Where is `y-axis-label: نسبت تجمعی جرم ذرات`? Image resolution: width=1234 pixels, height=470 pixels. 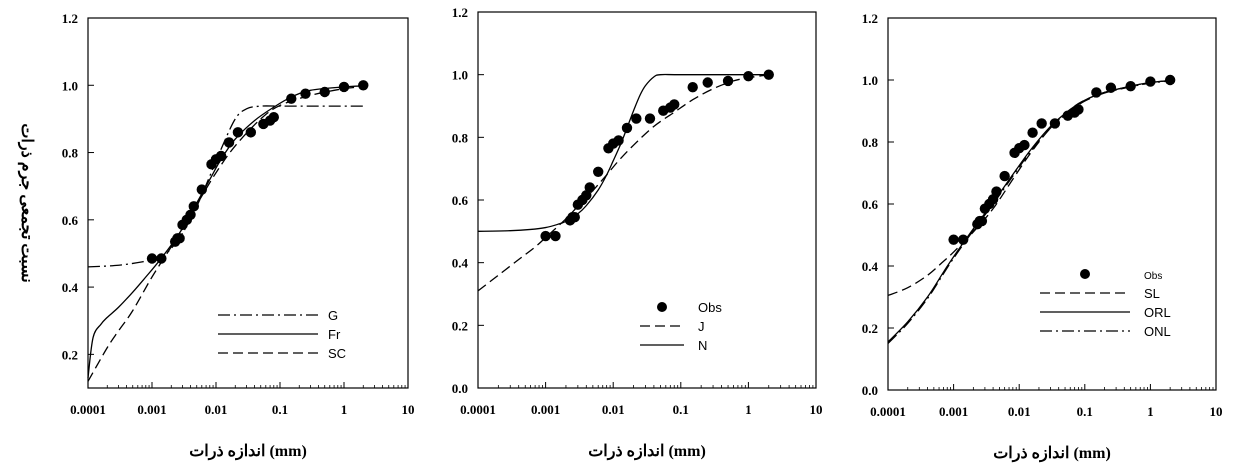 y-axis-label: نسبت تجمعی جرم ذرات is located at coordinates (26, 202).